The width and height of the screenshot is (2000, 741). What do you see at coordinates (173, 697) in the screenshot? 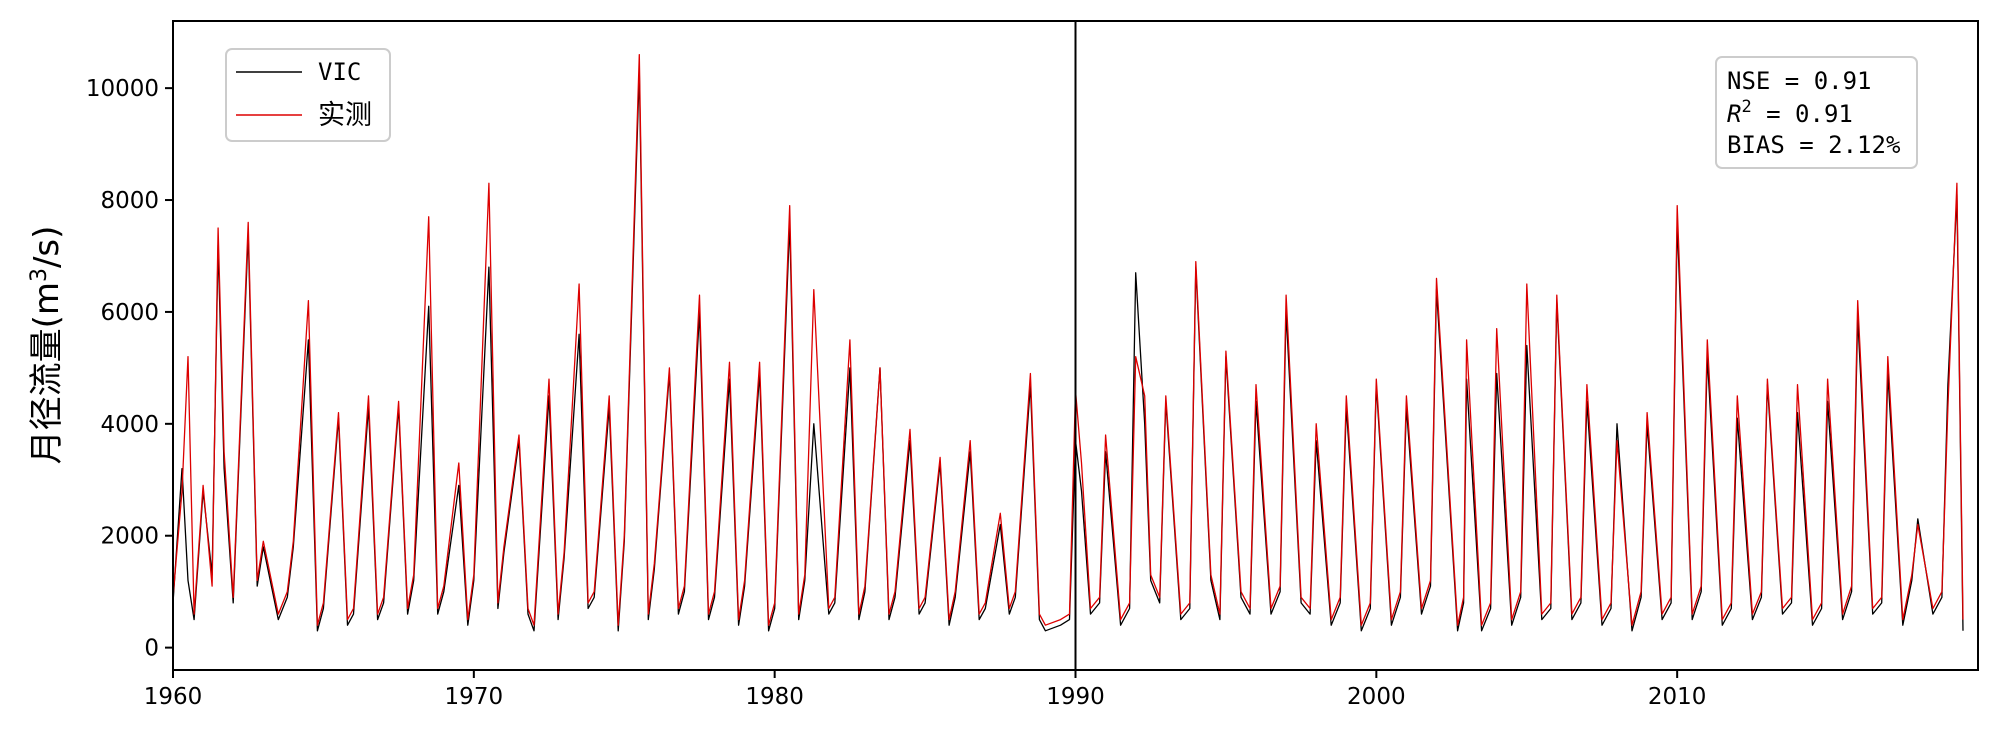
I see `x-tick-label: 1960` at bounding box center [173, 697].